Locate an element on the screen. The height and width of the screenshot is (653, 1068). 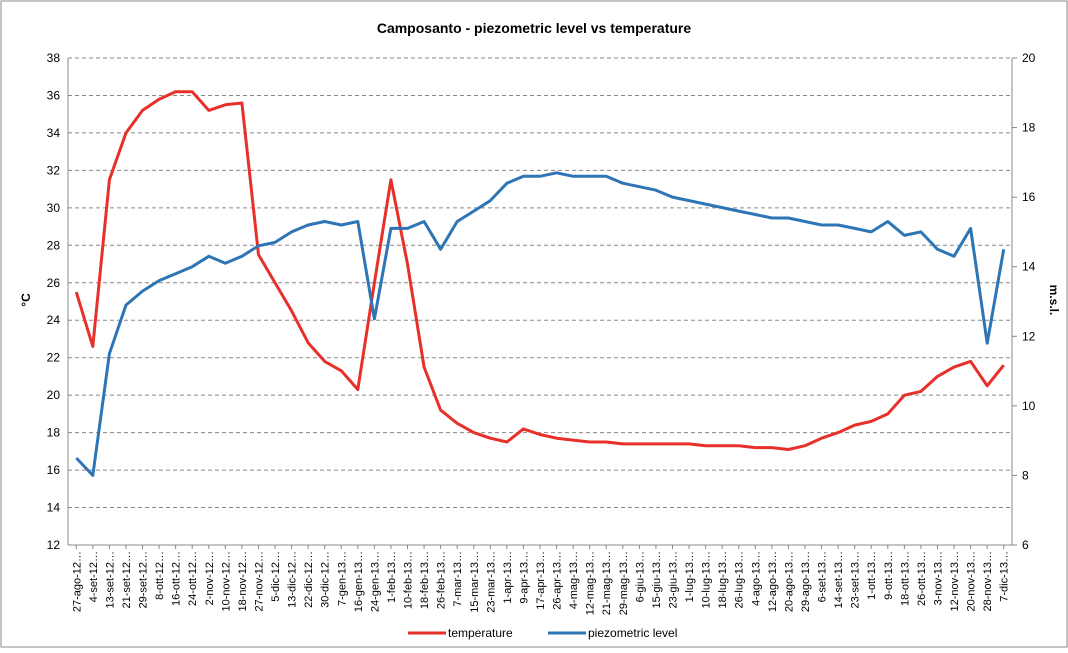
y2-tick-label: 12 is located at coordinates (1029, 336).